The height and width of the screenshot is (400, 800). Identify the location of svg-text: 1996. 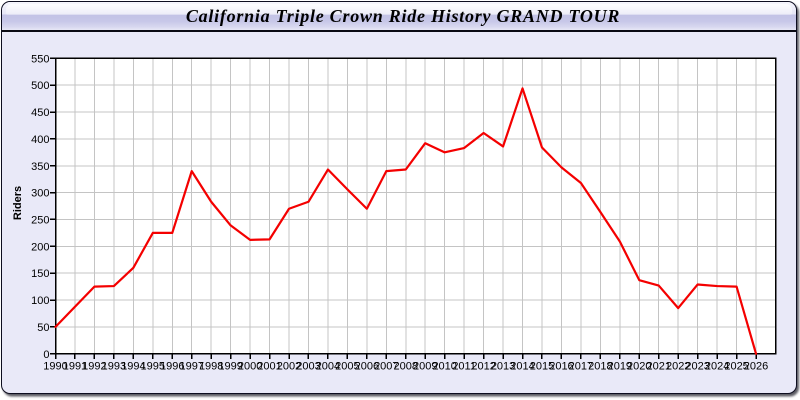
(172, 367).